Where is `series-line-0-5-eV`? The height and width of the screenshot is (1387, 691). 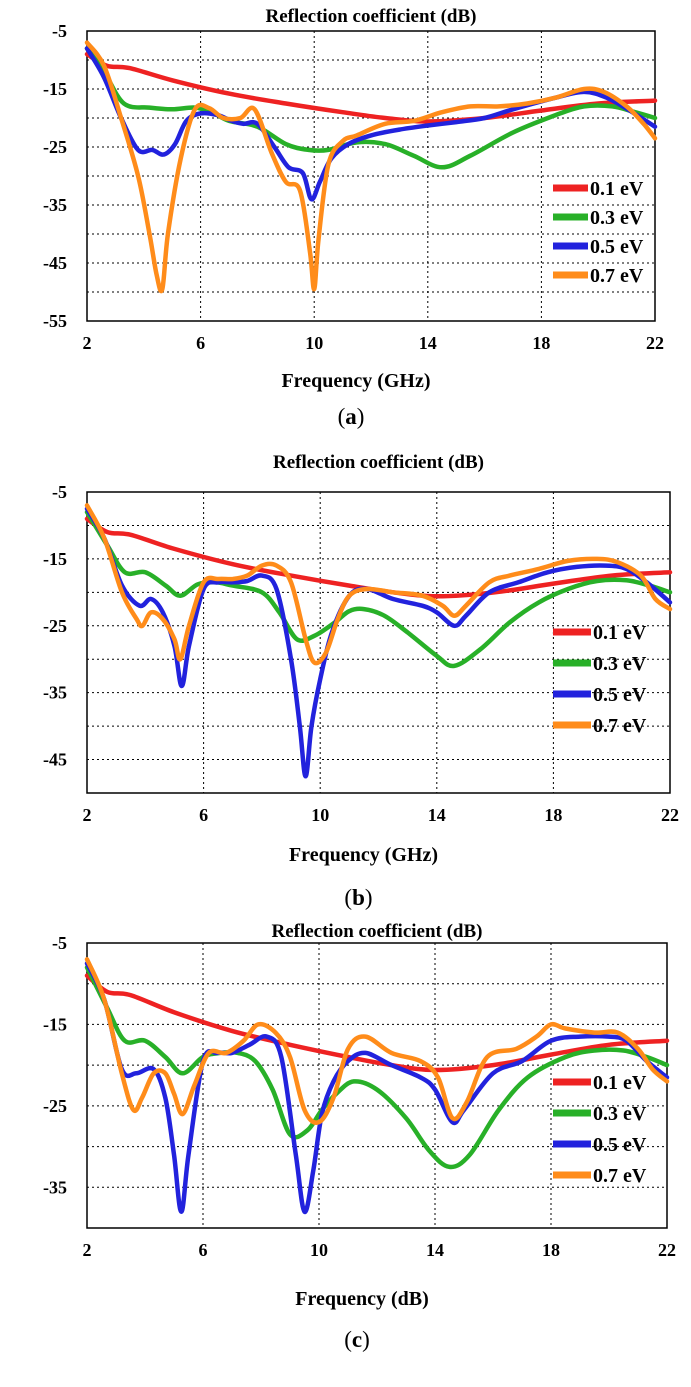 series-line-0-5-eV is located at coordinates (371, 124).